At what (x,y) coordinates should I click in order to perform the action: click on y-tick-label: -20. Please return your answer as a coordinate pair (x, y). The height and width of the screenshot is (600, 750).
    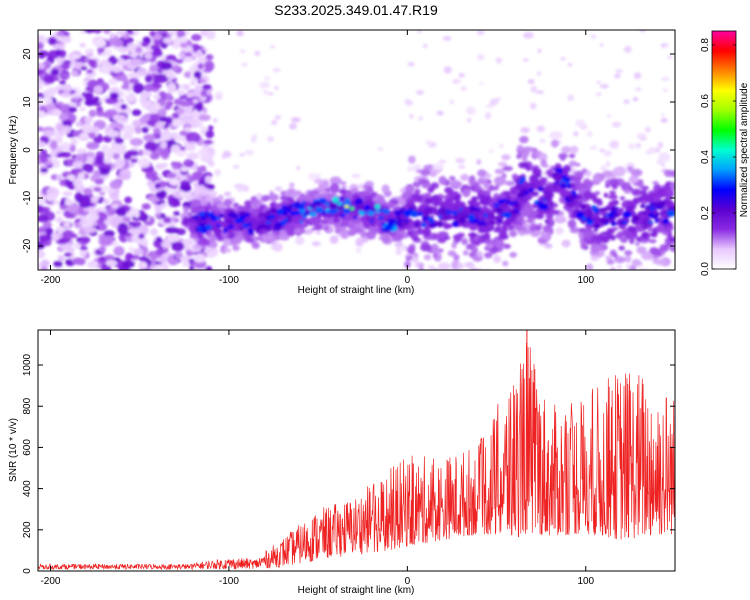
    Looking at the image, I should click on (27, 245).